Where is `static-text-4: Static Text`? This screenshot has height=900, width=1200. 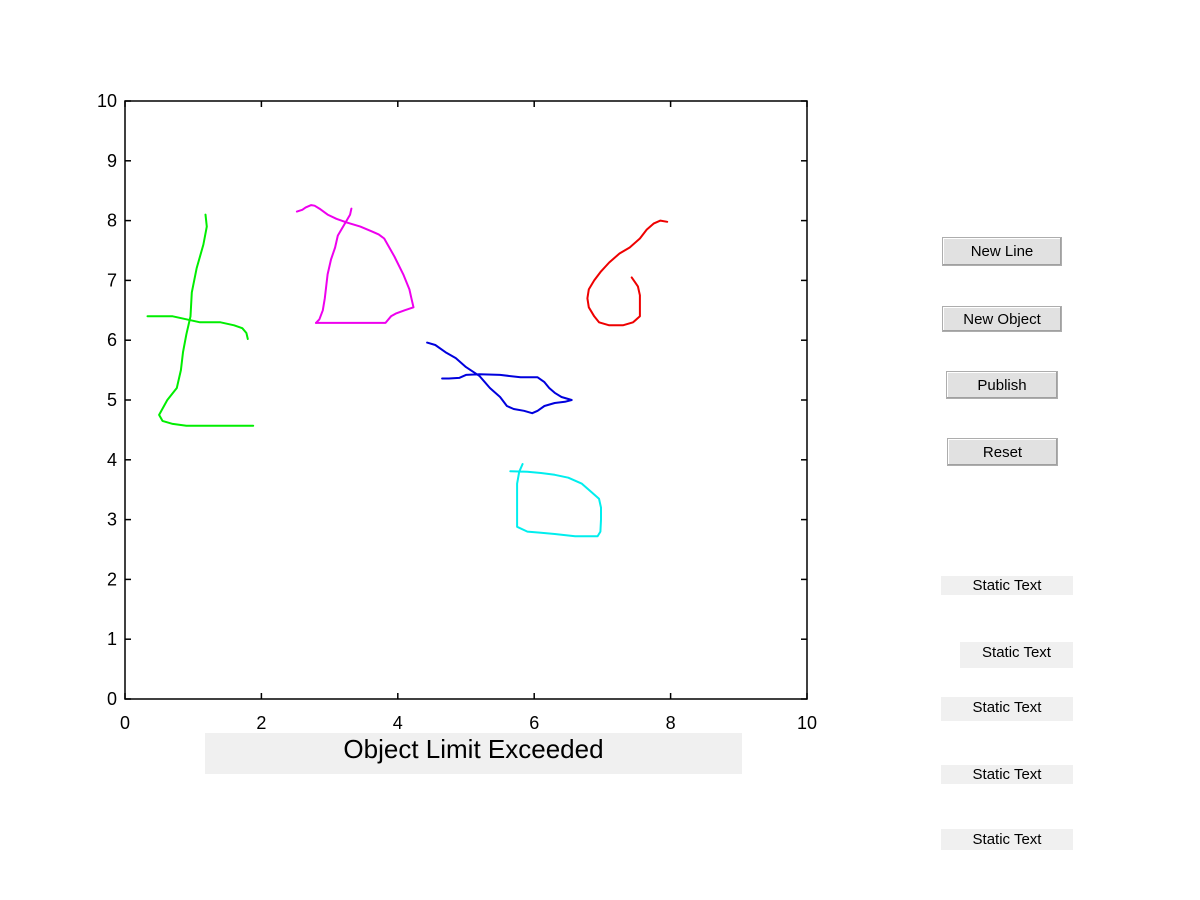
static-text-4: Static Text is located at coordinates (1007, 774).